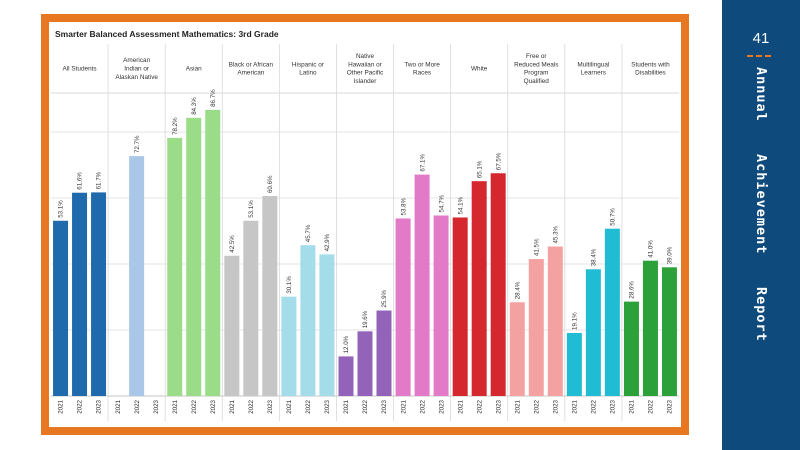  I want to click on bar-value-label: 60.6%, so click(270, 184).